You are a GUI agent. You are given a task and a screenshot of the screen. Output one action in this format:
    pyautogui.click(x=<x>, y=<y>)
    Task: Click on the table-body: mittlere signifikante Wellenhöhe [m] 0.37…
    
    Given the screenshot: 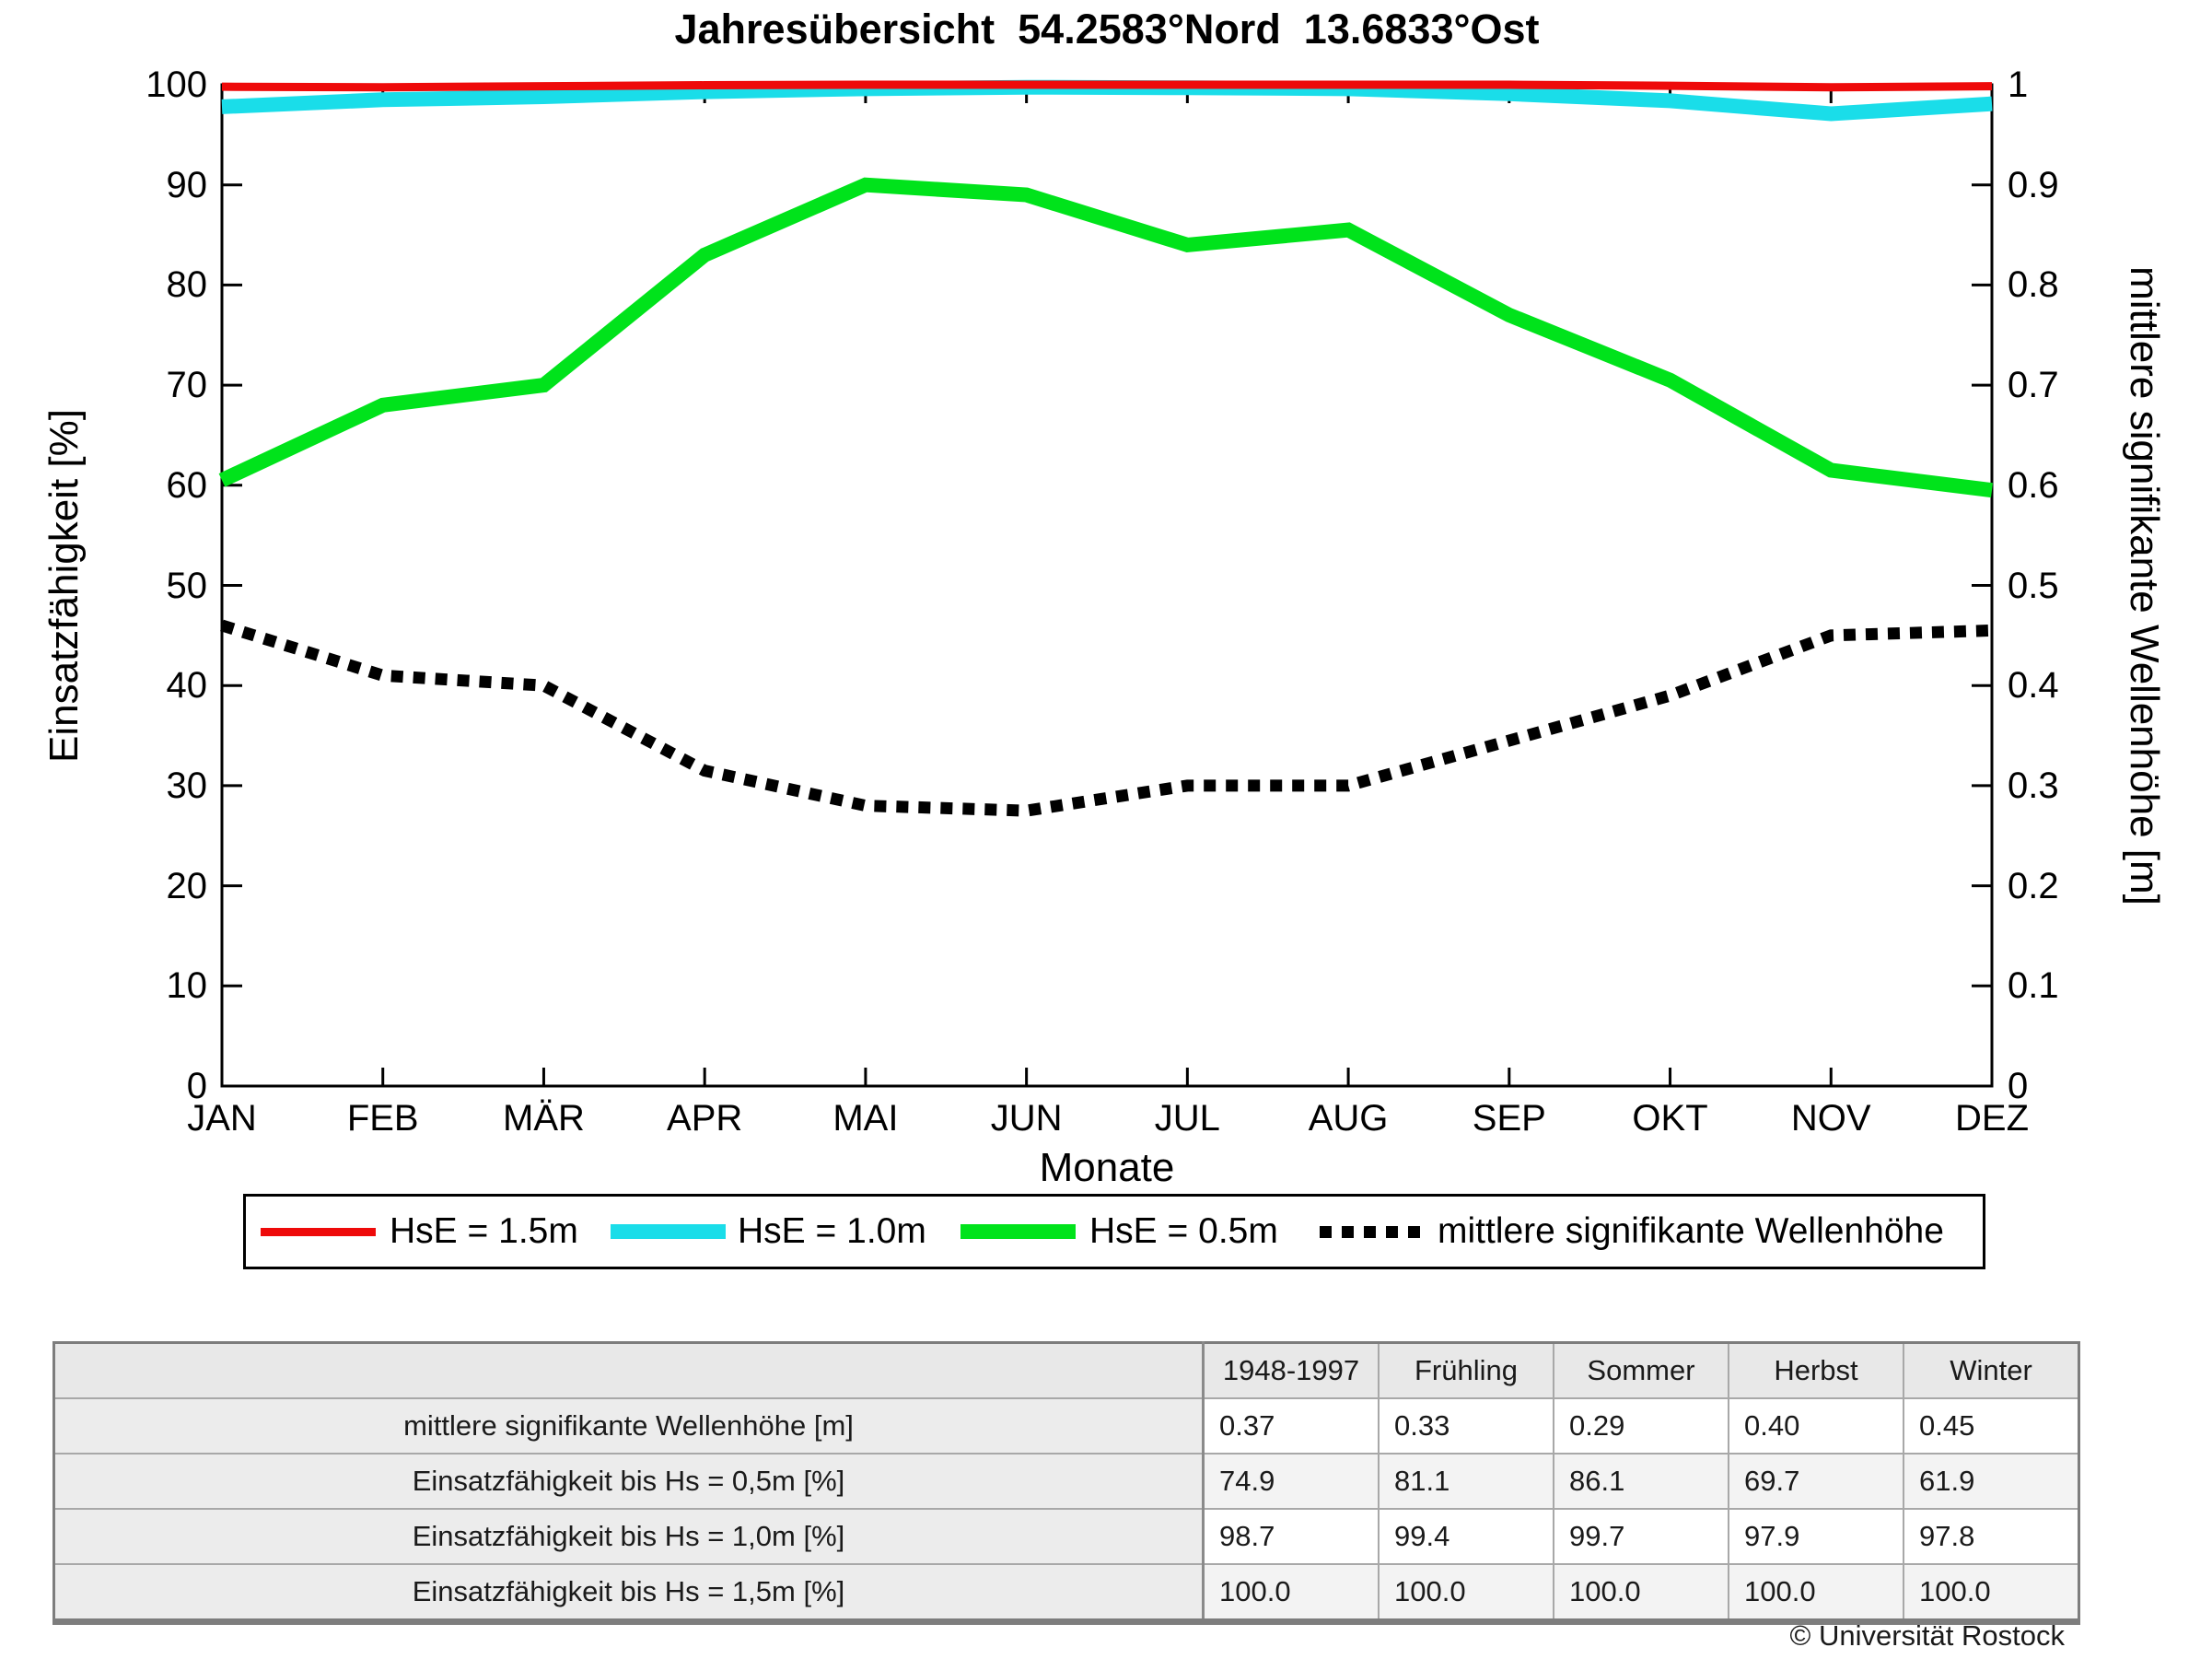 What is the action you would take?
    pyautogui.click(x=1066, y=1510)
    